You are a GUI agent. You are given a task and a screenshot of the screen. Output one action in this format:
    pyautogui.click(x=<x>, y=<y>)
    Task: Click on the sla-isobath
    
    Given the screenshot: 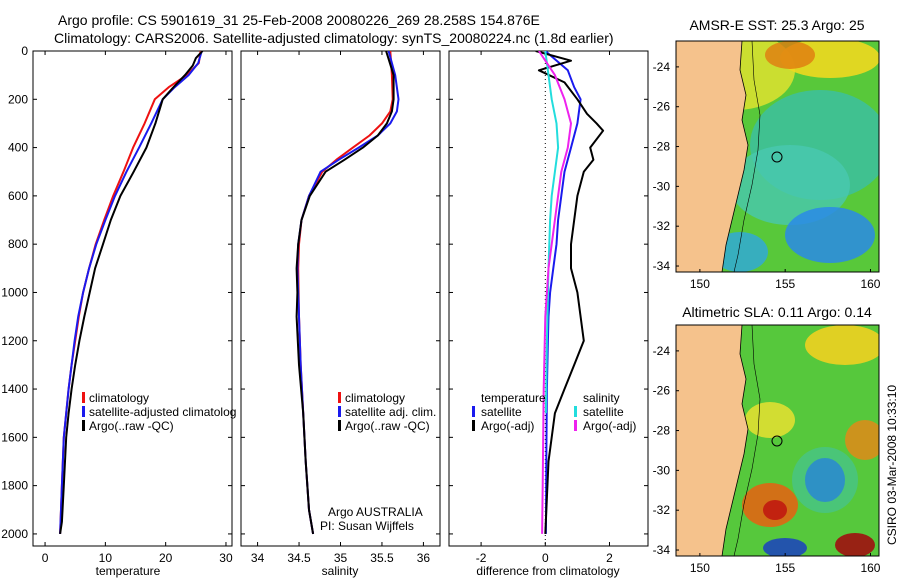 What is the action you would take?
    pyautogui.click(x=747, y=440)
    